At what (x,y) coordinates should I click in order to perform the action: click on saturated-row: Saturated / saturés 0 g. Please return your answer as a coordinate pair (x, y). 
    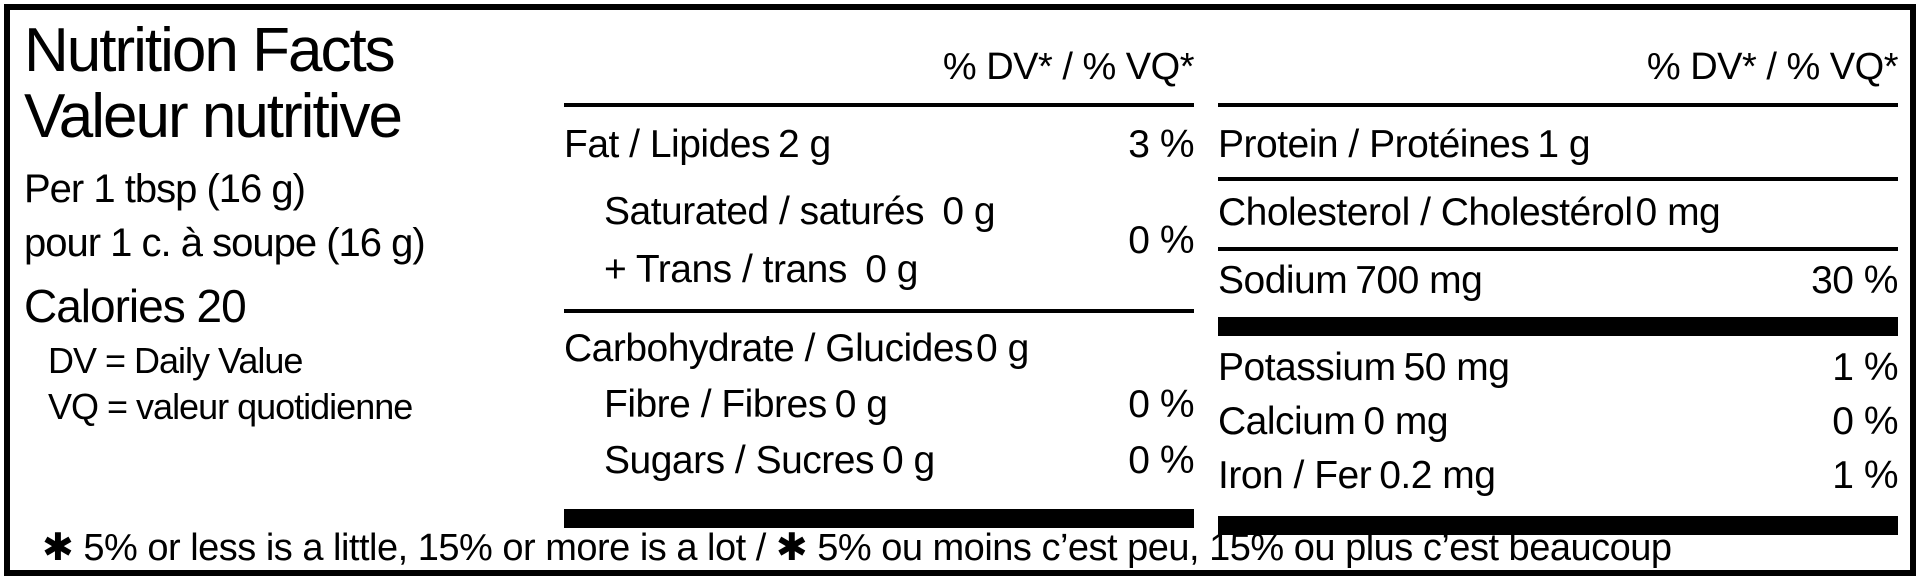
    Looking at the image, I should click on (780, 212).